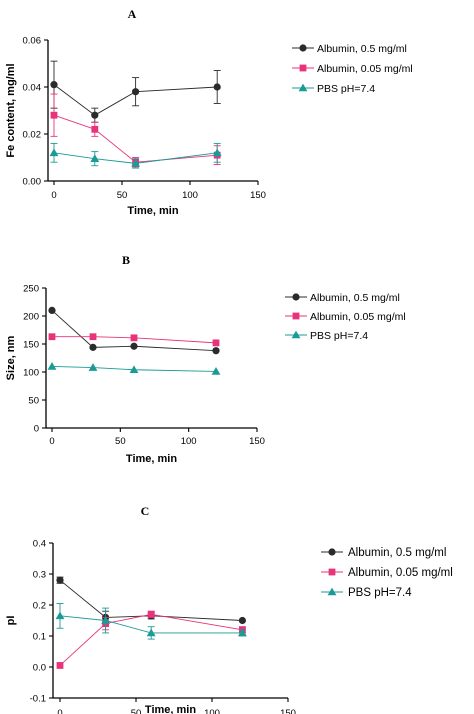 This screenshot has height=714, width=474. I want to click on y-axis-title: pI, so click(11, 621).